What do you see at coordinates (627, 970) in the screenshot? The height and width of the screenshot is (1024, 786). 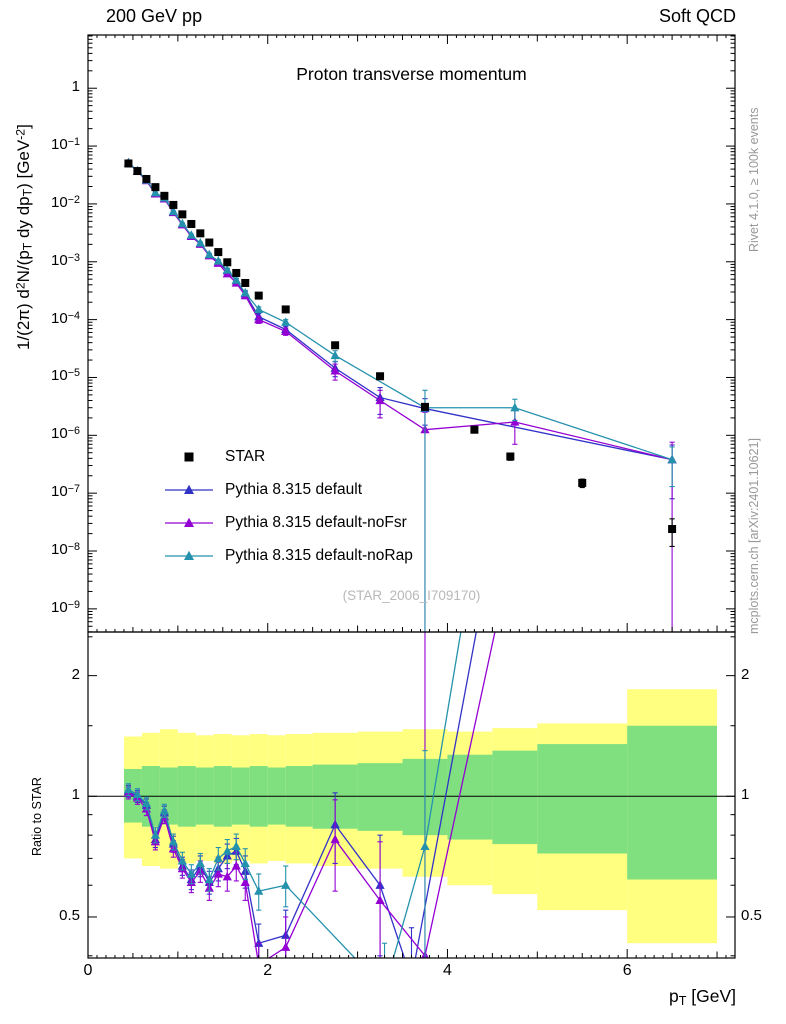 I see `x-tick-label: 6` at bounding box center [627, 970].